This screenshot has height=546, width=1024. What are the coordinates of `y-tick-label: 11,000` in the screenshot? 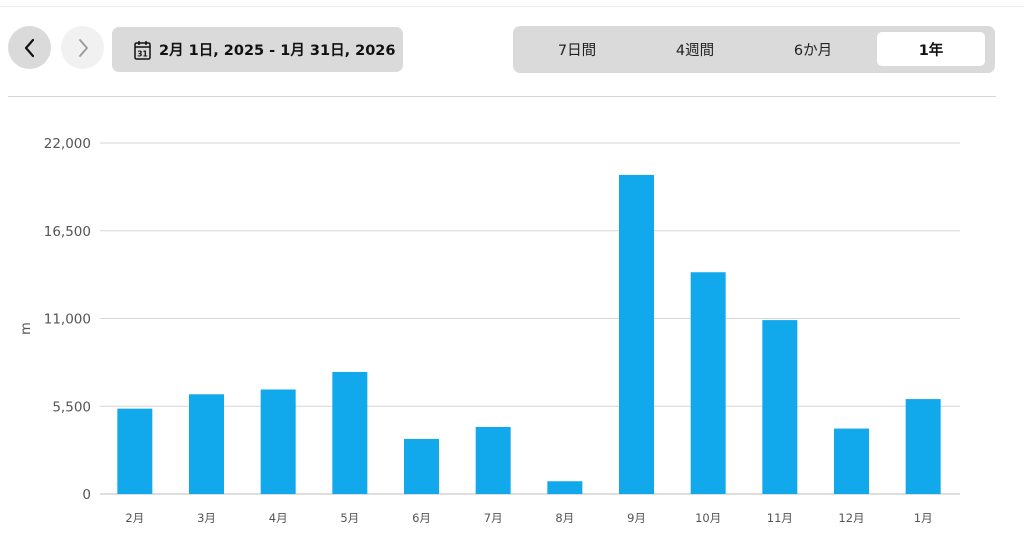 It's located at (67, 320).